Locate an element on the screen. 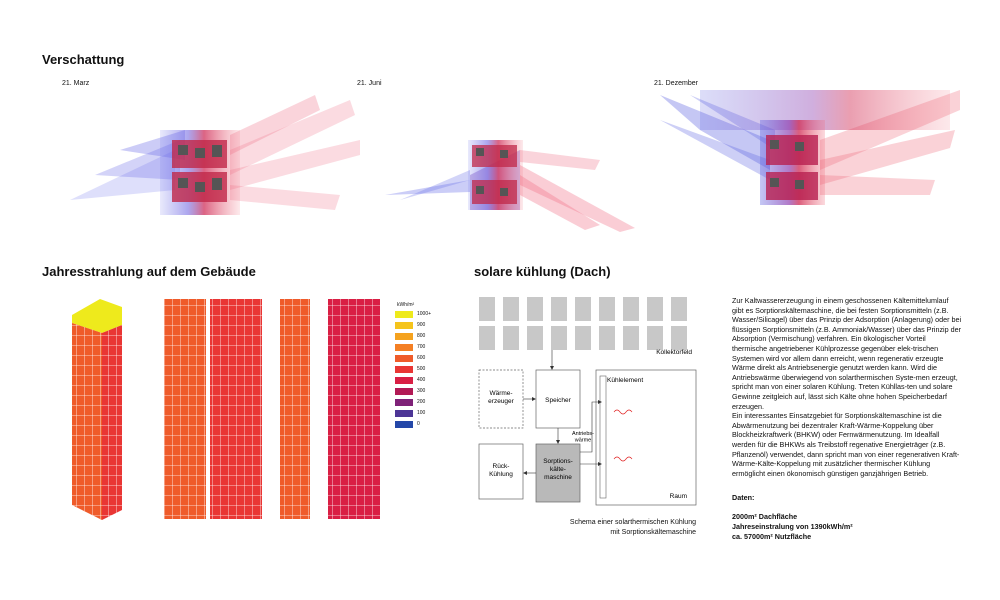  back-cooling-box is located at coordinates (501, 471).